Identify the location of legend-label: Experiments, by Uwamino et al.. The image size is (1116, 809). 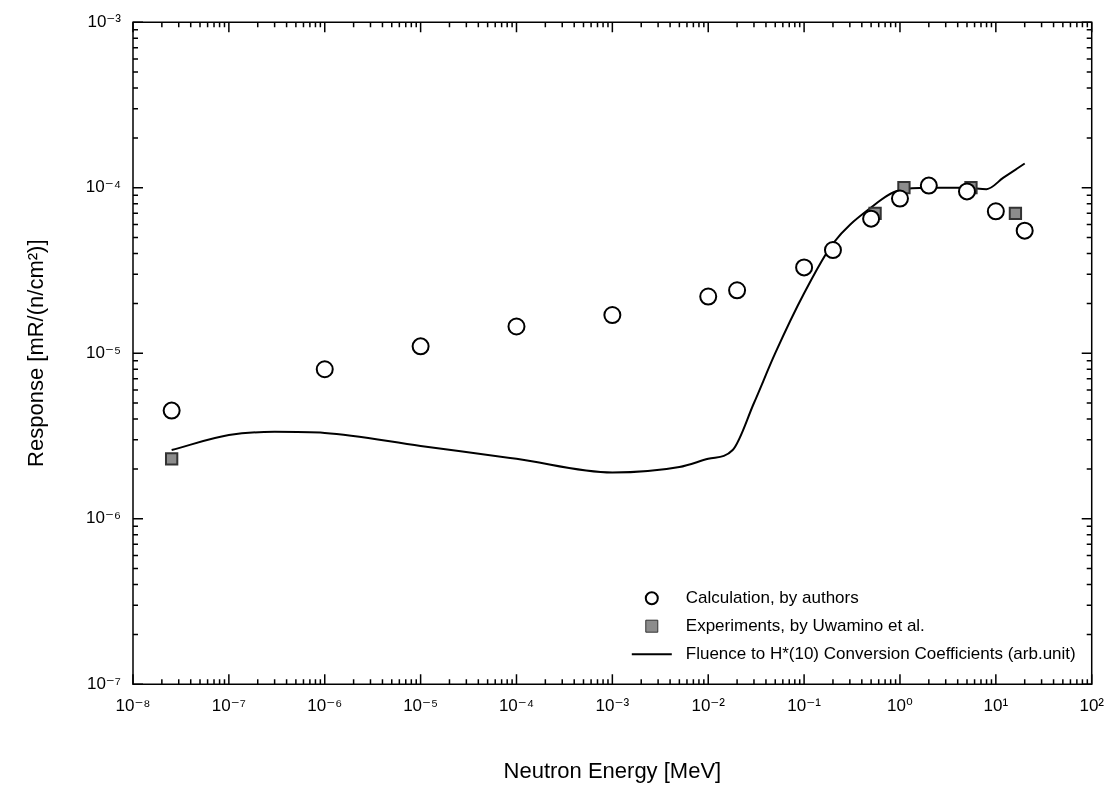
(805, 625).